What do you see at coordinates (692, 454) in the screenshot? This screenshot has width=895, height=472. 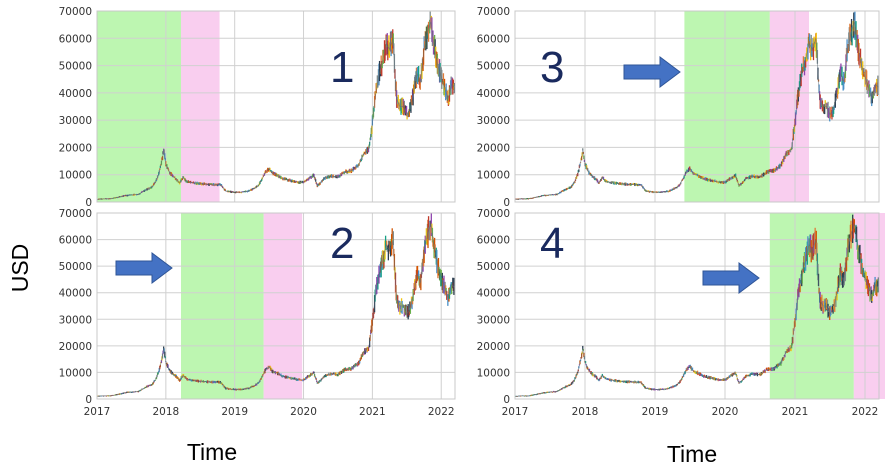 I see `x-axis-title-right: Time` at bounding box center [692, 454].